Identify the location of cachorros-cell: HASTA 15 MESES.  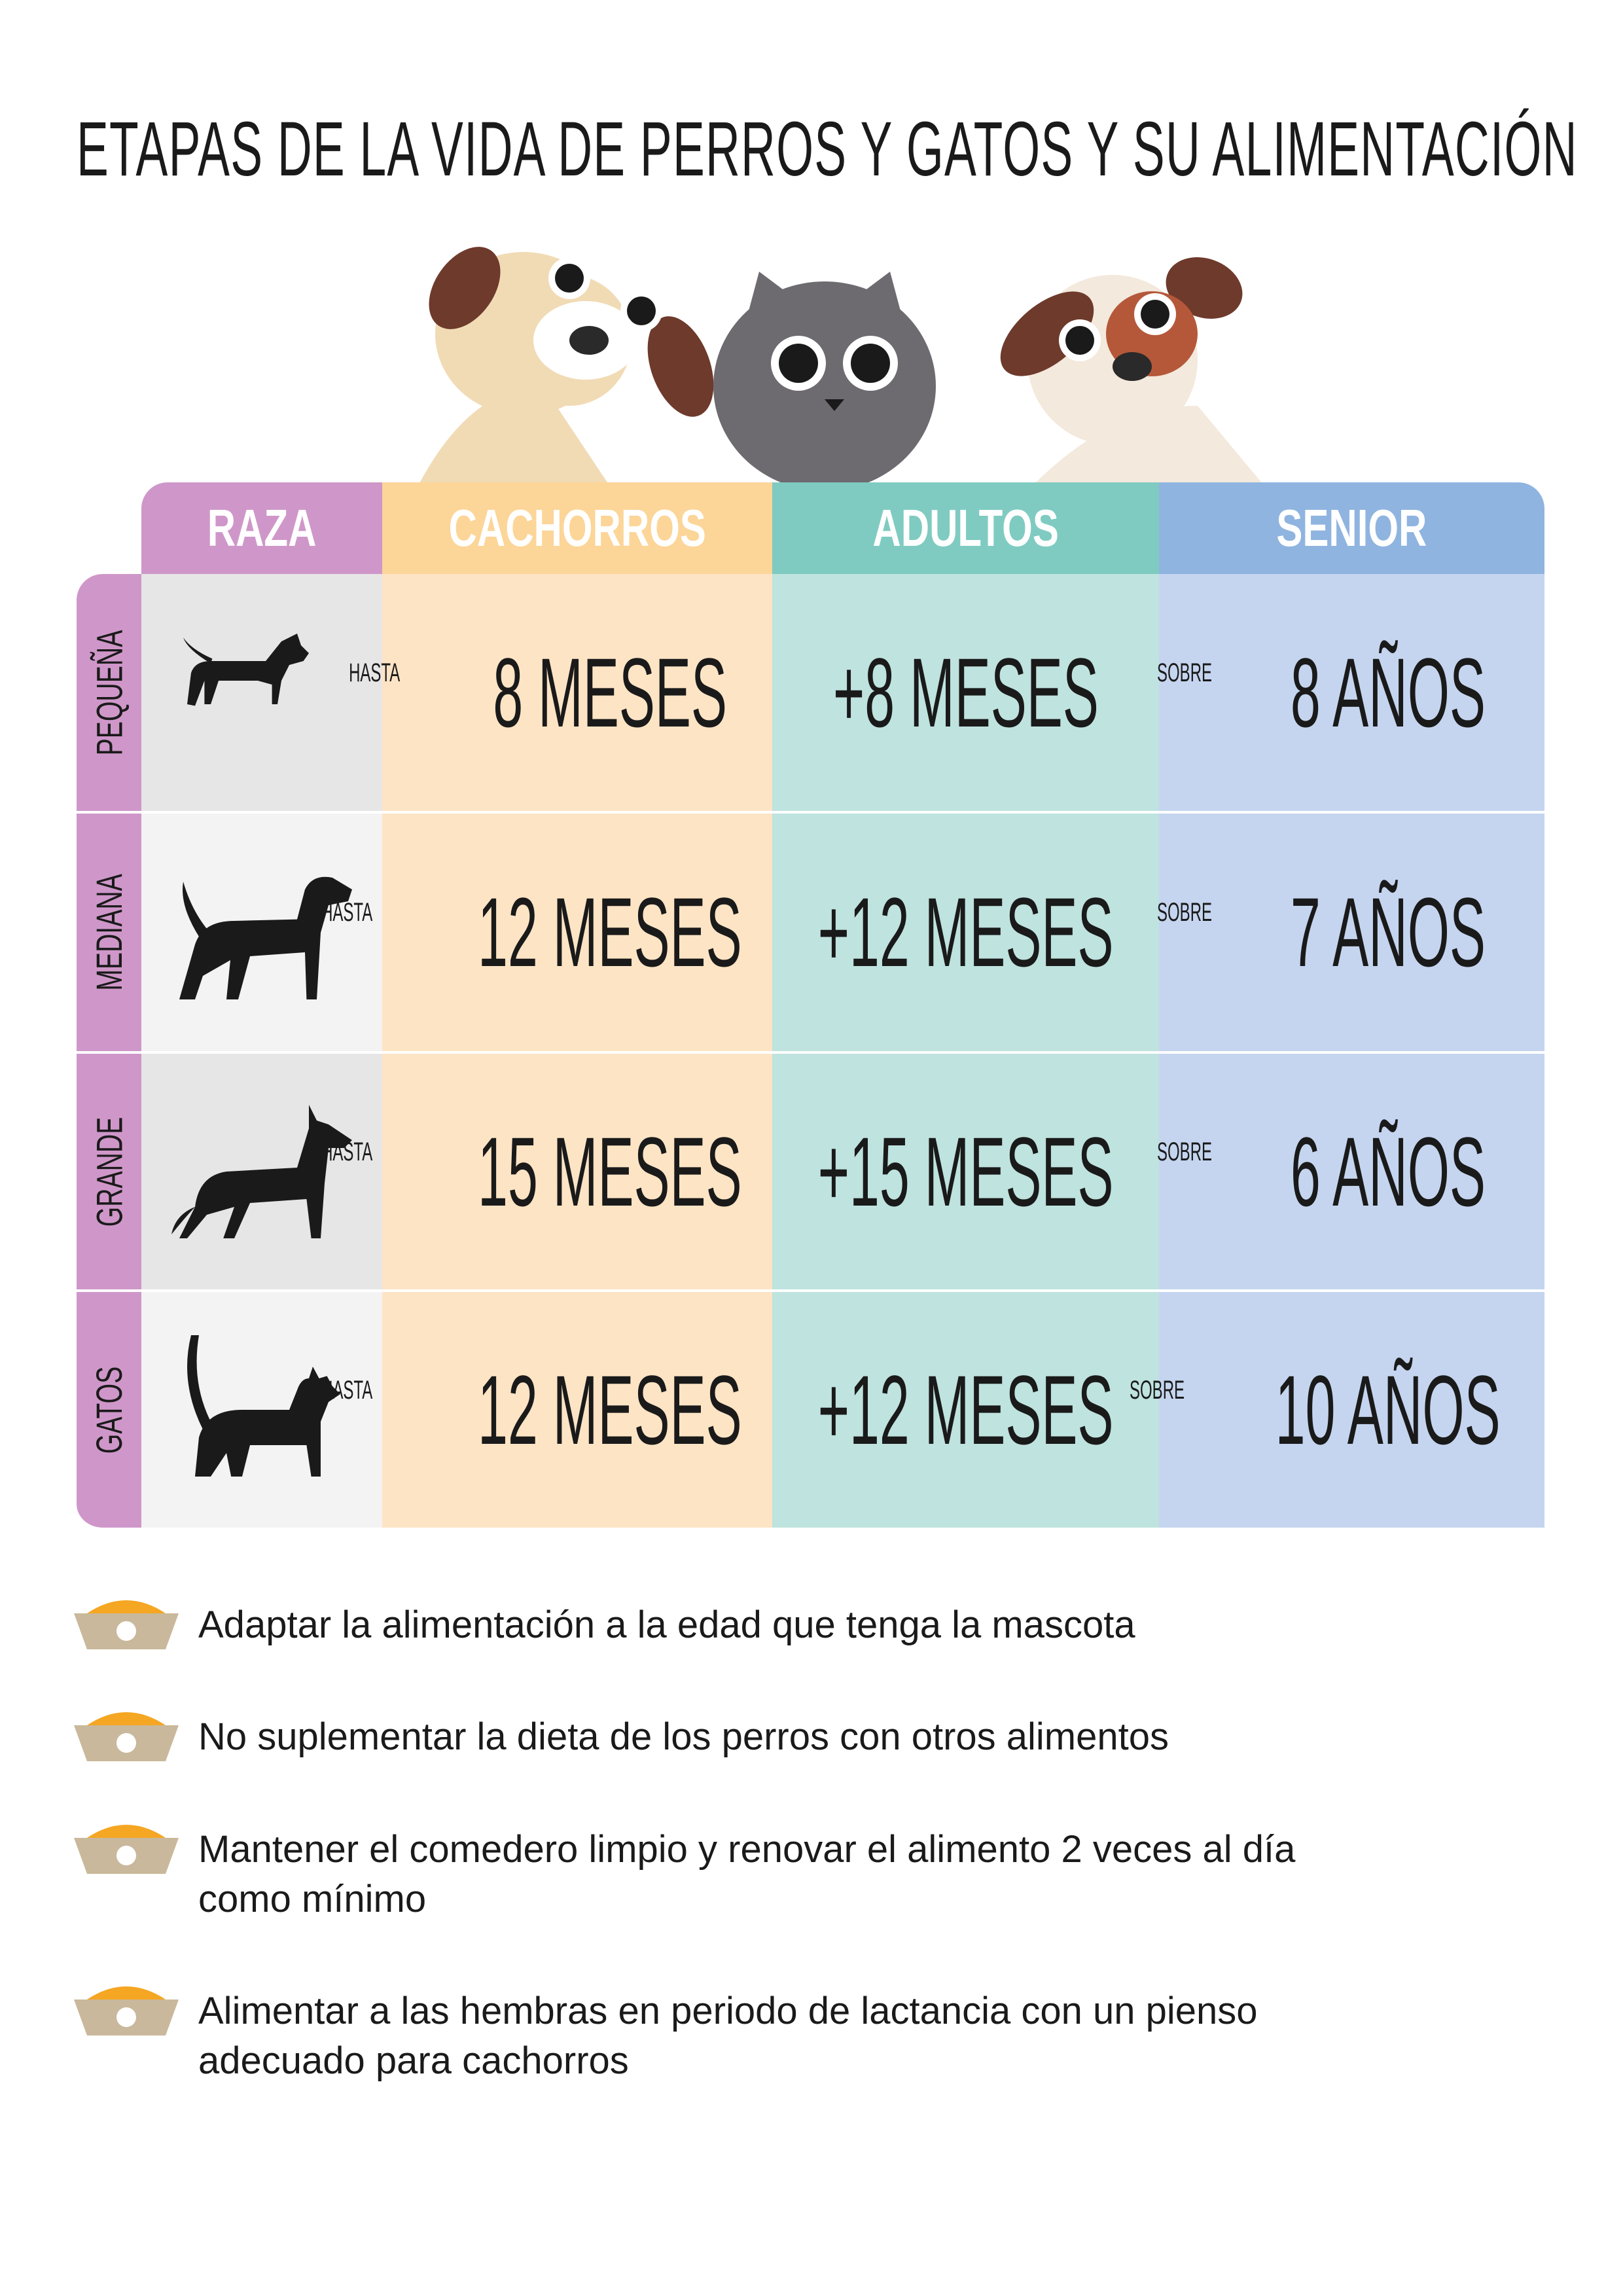
(546, 1173).